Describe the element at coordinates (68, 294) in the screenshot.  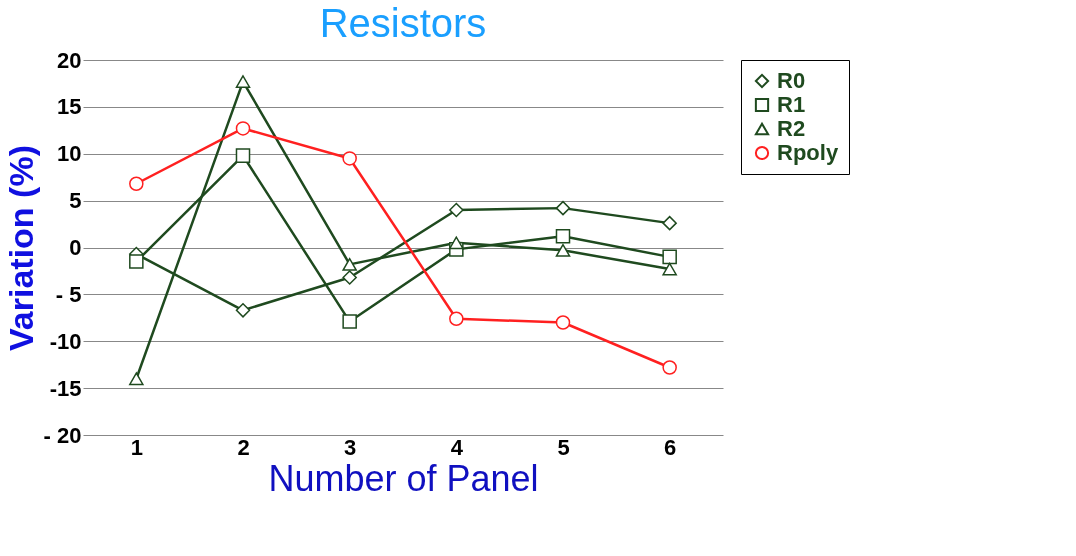
I see `y-tick-label: - 5` at that location.